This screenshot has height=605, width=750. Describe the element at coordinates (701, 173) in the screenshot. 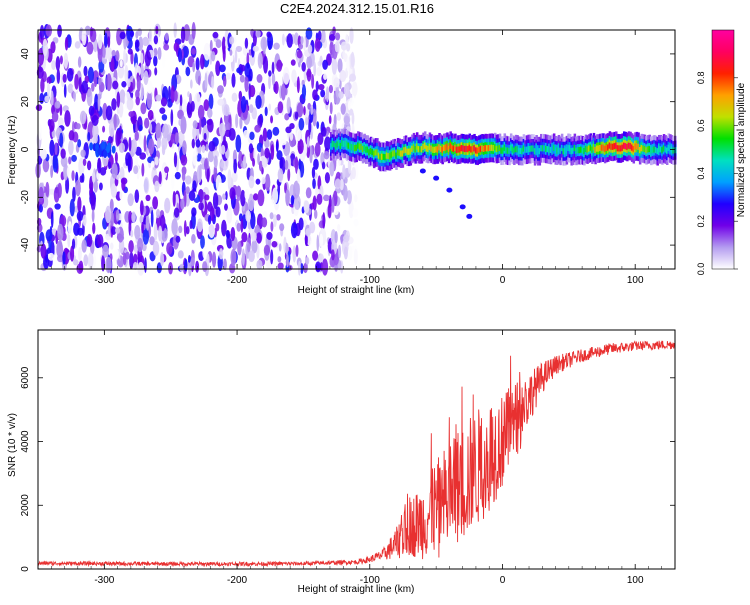

I see `colorbar-tick-label: 0.4` at that location.